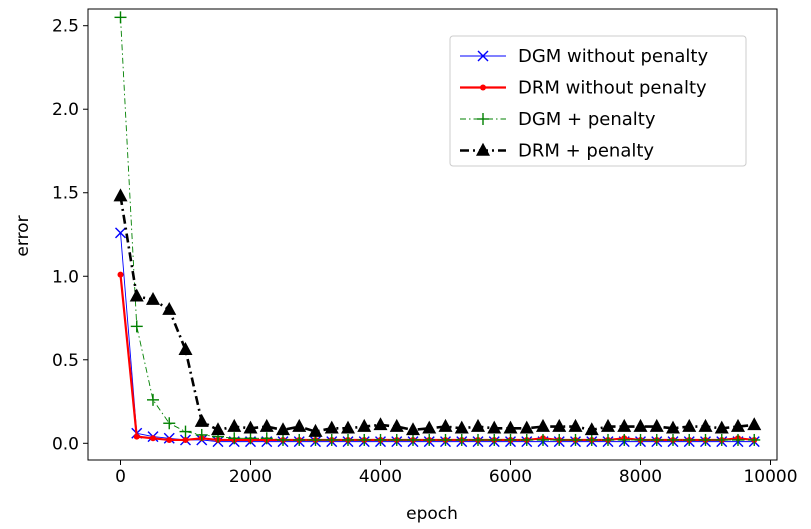 This screenshot has height=529, width=811. Describe the element at coordinates (65, 277) in the screenshot. I see `y-tick-label: 1.0` at that location.